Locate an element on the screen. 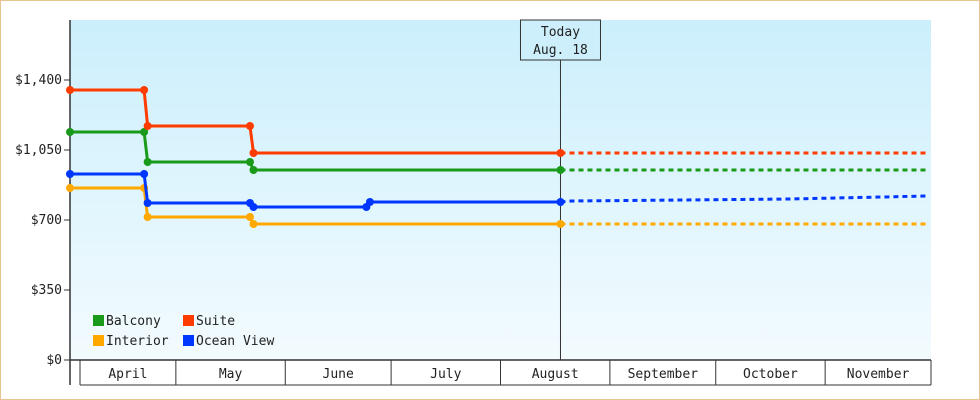  legend-swatch-interior is located at coordinates (98, 340).